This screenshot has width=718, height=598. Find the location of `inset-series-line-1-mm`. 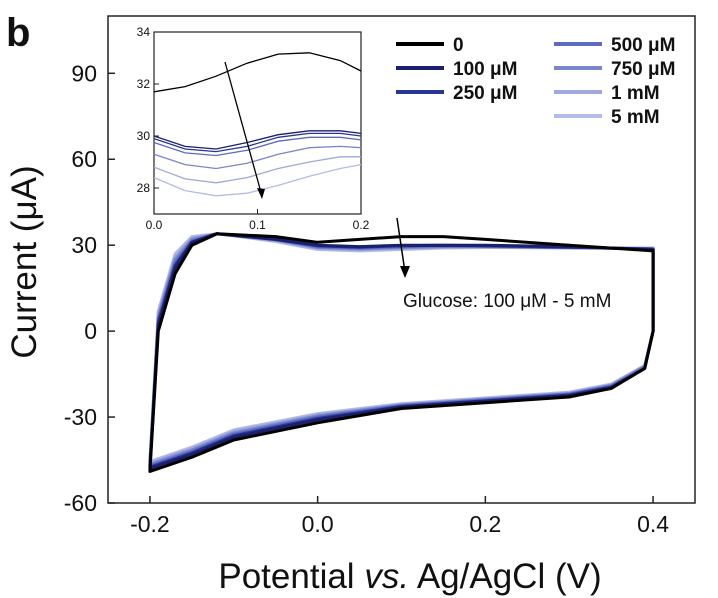

inset-series-line-1-mm is located at coordinates (257, 170).